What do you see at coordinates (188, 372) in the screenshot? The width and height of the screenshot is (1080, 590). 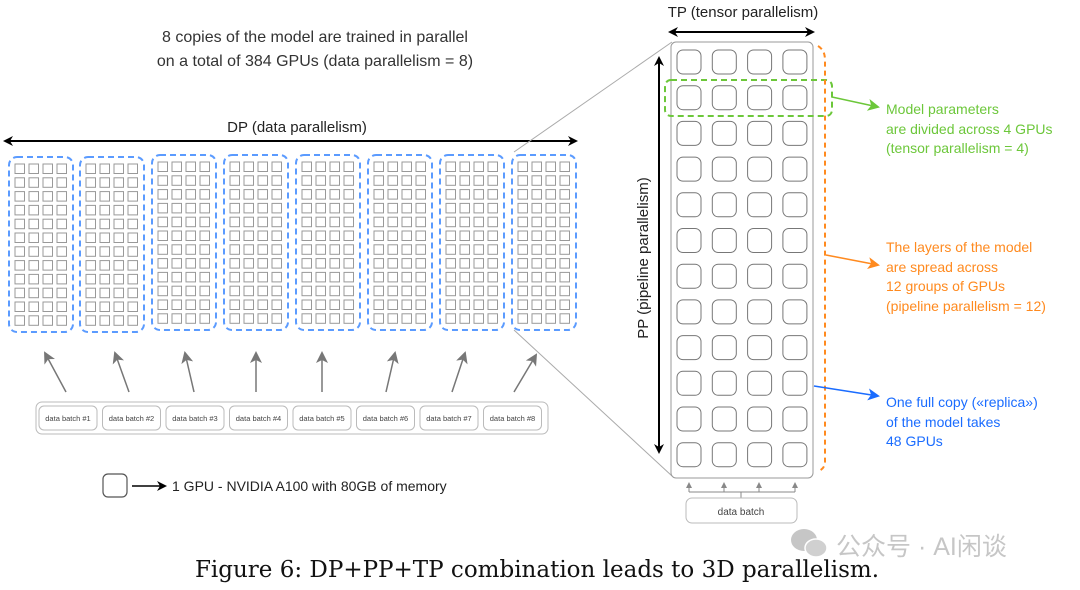 I see `batch-arrow` at bounding box center [188, 372].